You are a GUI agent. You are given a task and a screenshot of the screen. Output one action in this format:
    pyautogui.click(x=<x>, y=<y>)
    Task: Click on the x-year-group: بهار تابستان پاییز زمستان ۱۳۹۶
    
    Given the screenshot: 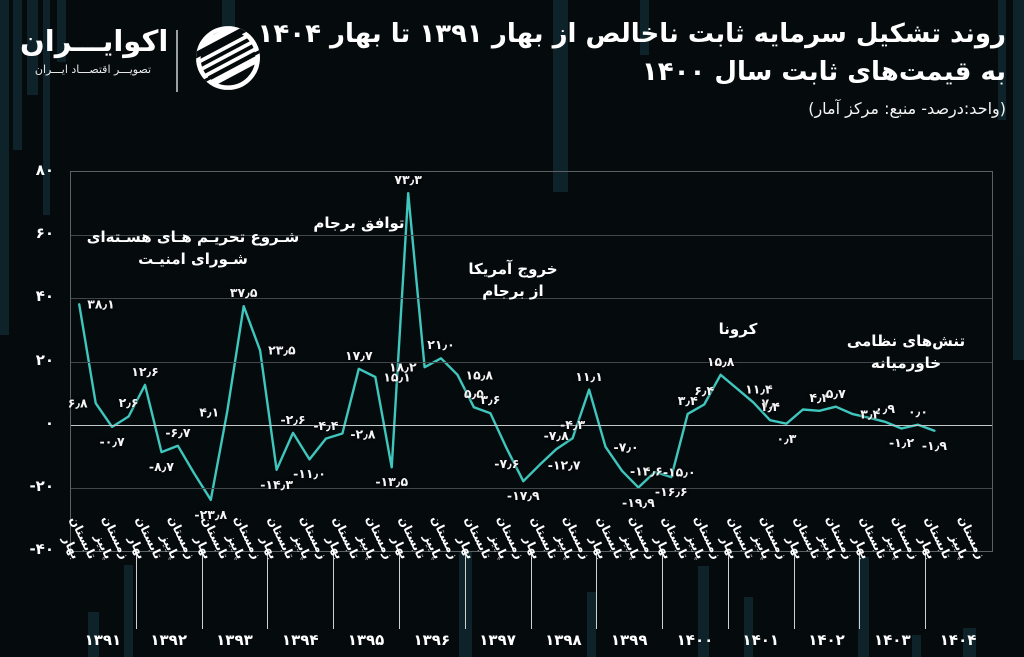 What is the action you would take?
    pyautogui.click(x=427, y=582)
    